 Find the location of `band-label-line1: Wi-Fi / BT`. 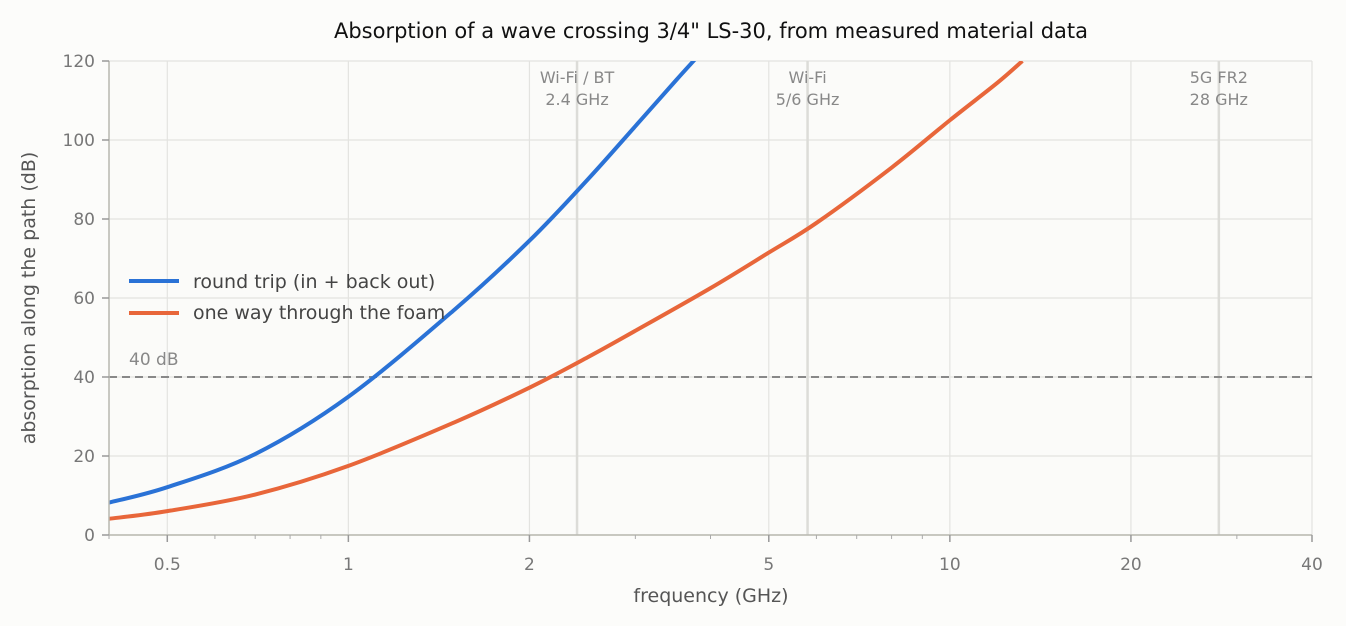

band-label-line1: Wi-Fi / BT is located at coordinates (577, 77).